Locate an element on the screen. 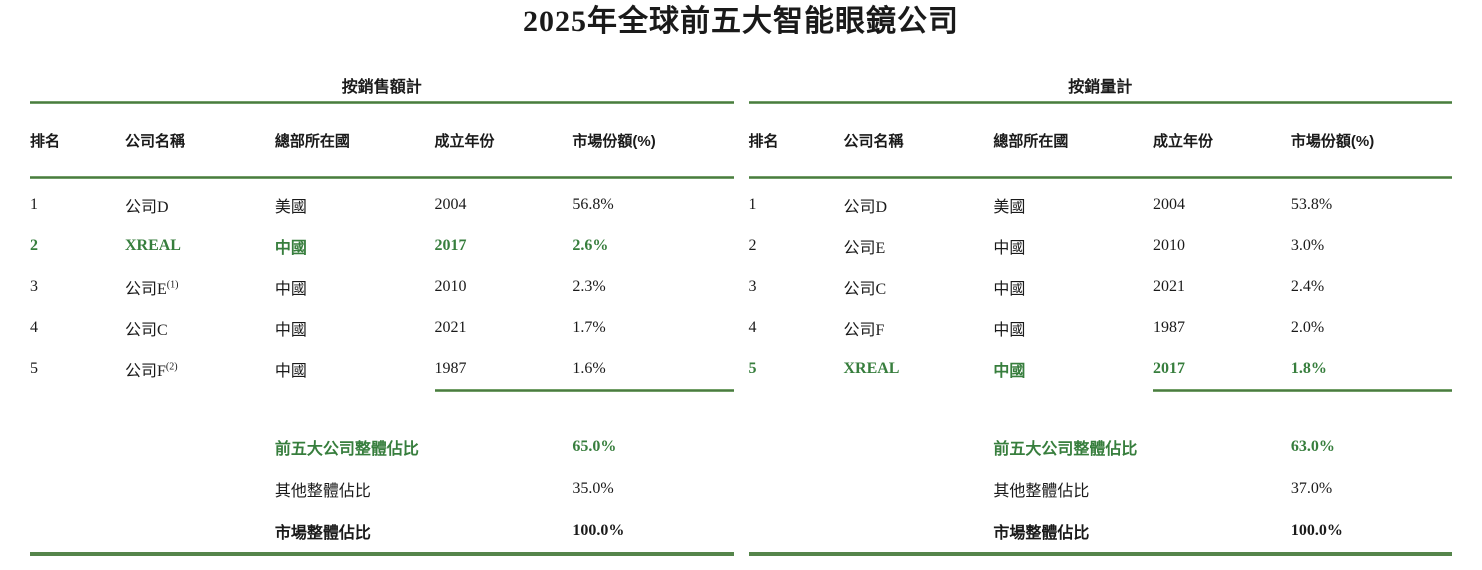 The width and height of the screenshot is (1482, 570). share-cell: 2.4% is located at coordinates (1307, 286).